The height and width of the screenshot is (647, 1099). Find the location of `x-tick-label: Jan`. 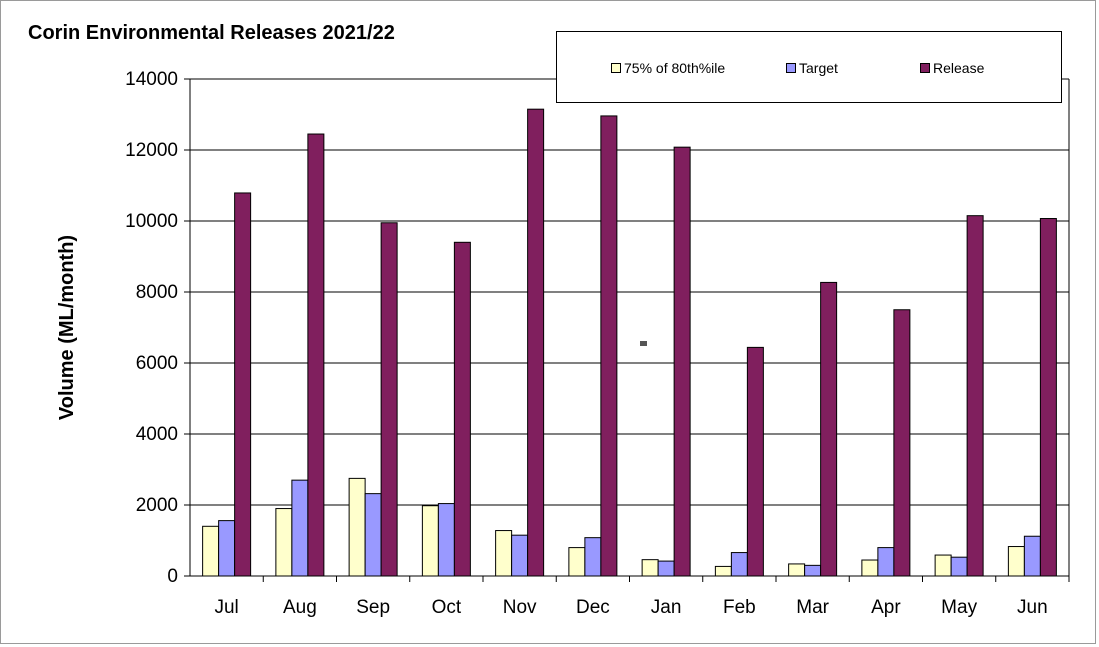

x-tick-label: Jan is located at coordinates (666, 607).